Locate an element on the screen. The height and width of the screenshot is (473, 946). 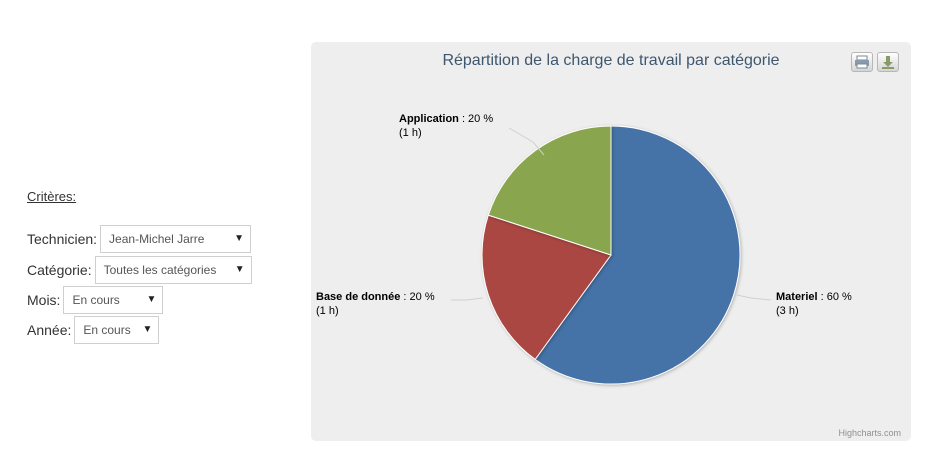
annee-select: En cours ▼ is located at coordinates (117, 330).